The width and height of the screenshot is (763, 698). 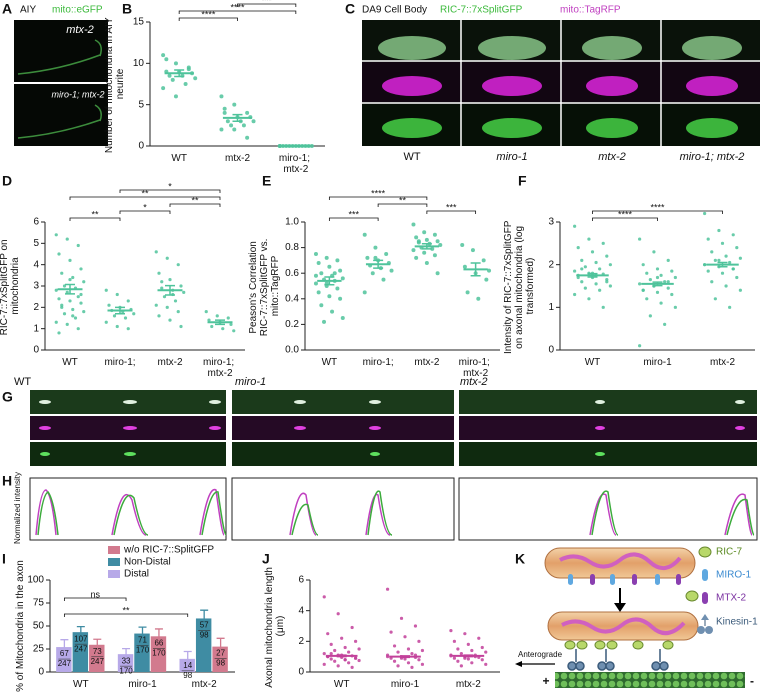 What do you see at coordinates (77, 94) in the screenshot?
I see `row-label: miro-1; mtx-2` at bounding box center [77, 94].